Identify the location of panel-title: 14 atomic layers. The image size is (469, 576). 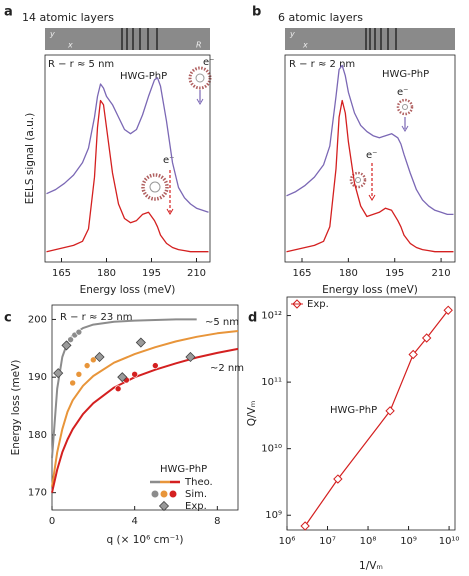
(68, 17).